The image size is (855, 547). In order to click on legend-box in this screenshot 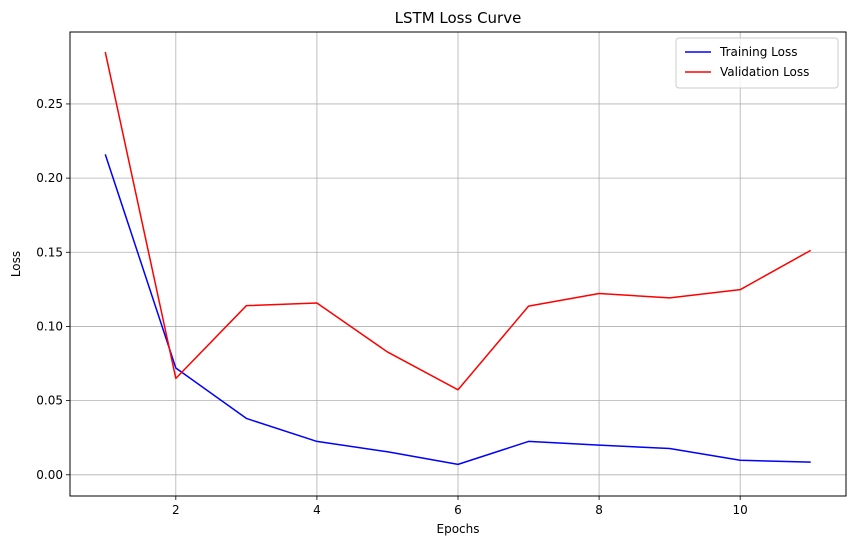, I will do `click(757, 63)`.